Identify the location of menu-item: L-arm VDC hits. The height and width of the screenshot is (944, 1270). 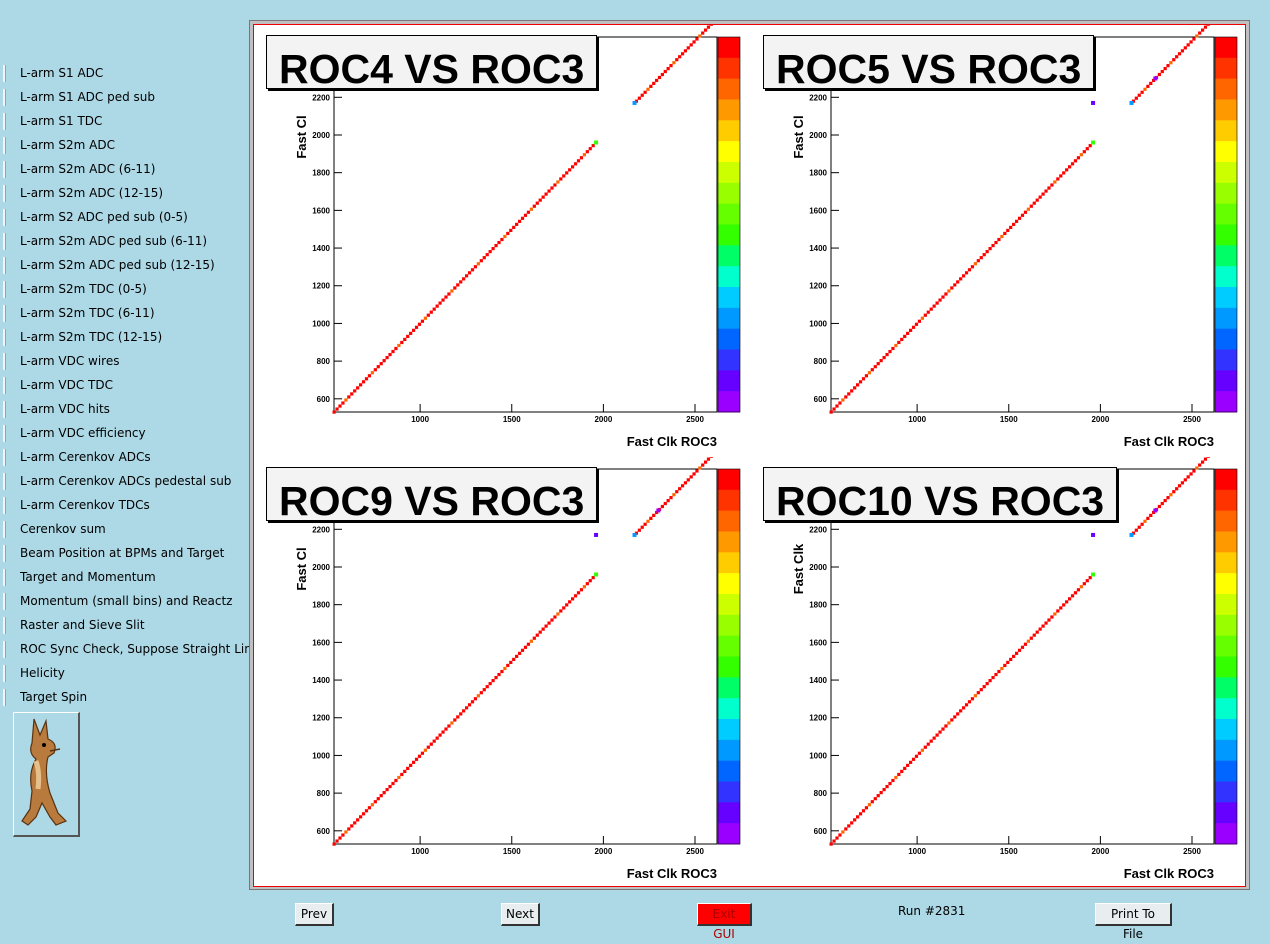
(129, 410).